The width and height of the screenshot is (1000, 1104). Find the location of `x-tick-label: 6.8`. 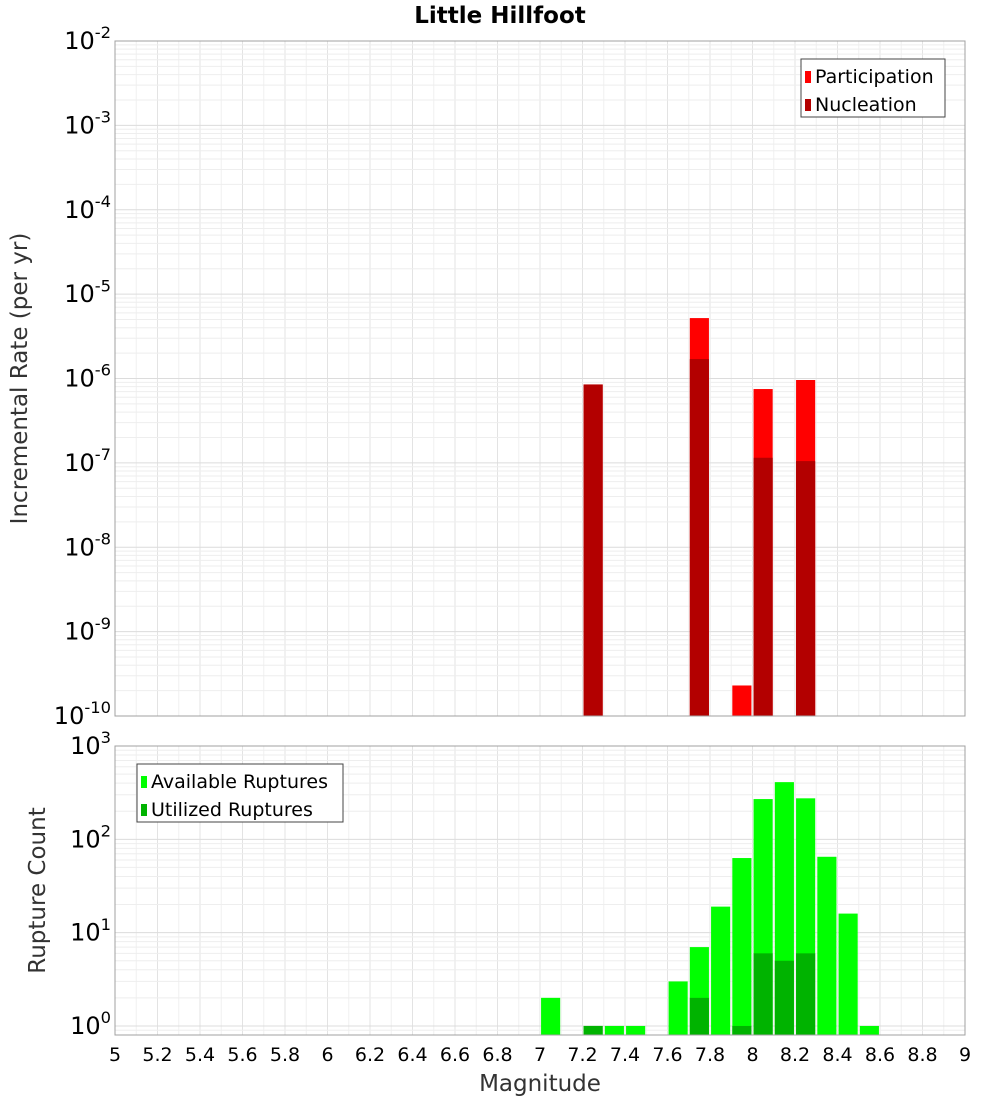

x-tick-label: 6.8 is located at coordinates (497, 1055).